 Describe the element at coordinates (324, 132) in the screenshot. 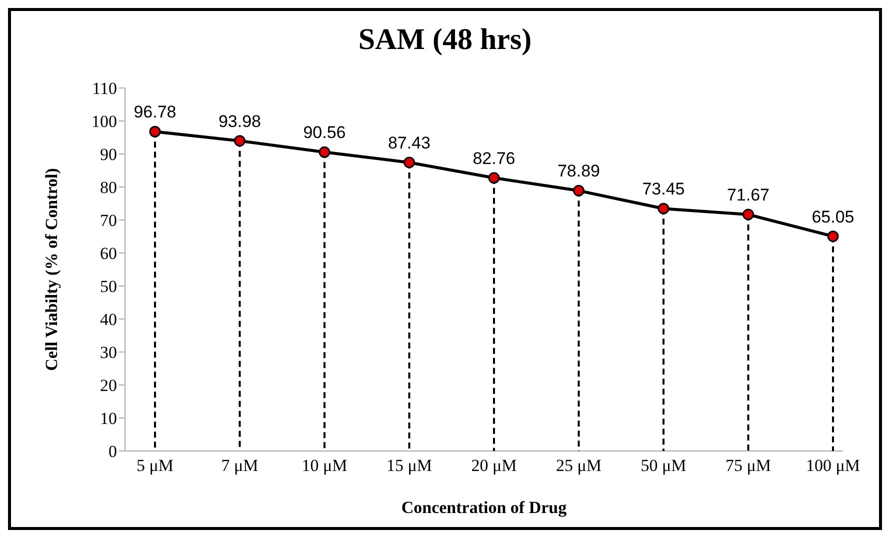

I see `data-label: 90.56` at that location.